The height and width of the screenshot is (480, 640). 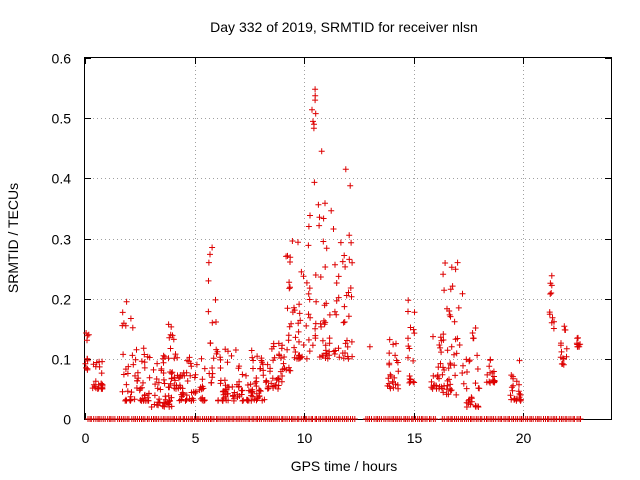 What do you see at coordinates (62, 360) in the screenshot?
I see `y-tick-label: 0.1` at bounding box center [62, 360].